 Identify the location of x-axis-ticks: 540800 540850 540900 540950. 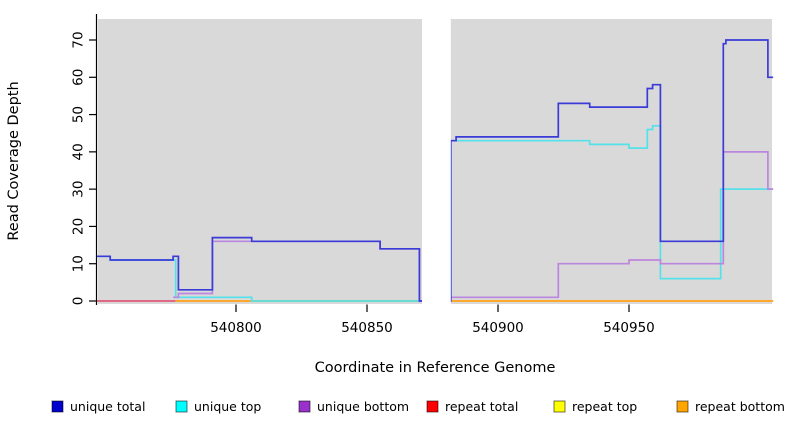
(432, 320).